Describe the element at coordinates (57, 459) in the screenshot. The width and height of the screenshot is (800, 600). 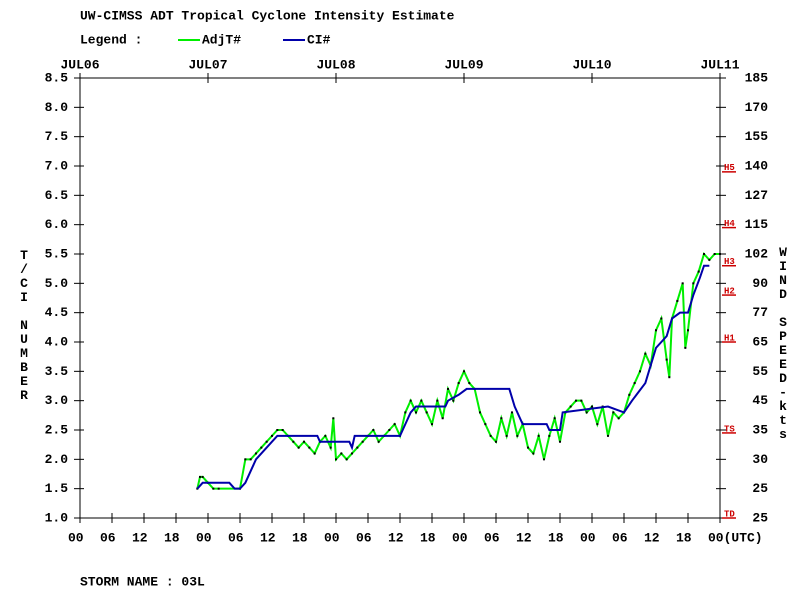
I see `y-tick-label: 2.0` at that location.